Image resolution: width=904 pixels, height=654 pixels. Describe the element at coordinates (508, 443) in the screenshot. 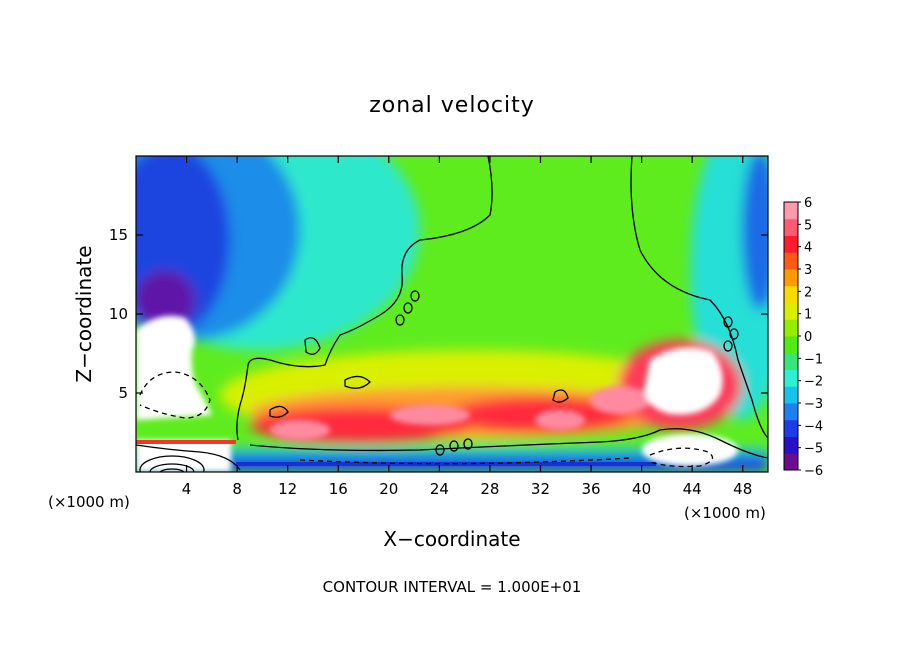

I see `contour-band-low` at that location.